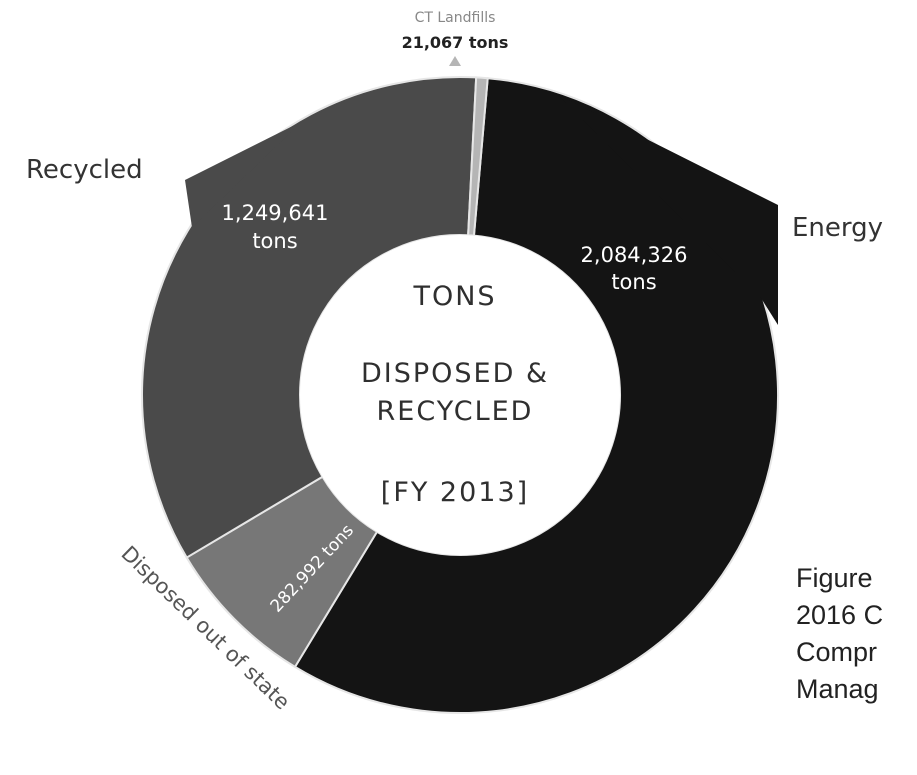  Describe the element at coordinates (275, 213) in the screenshot. I see `value-recycled: 1,249,641` at that location.